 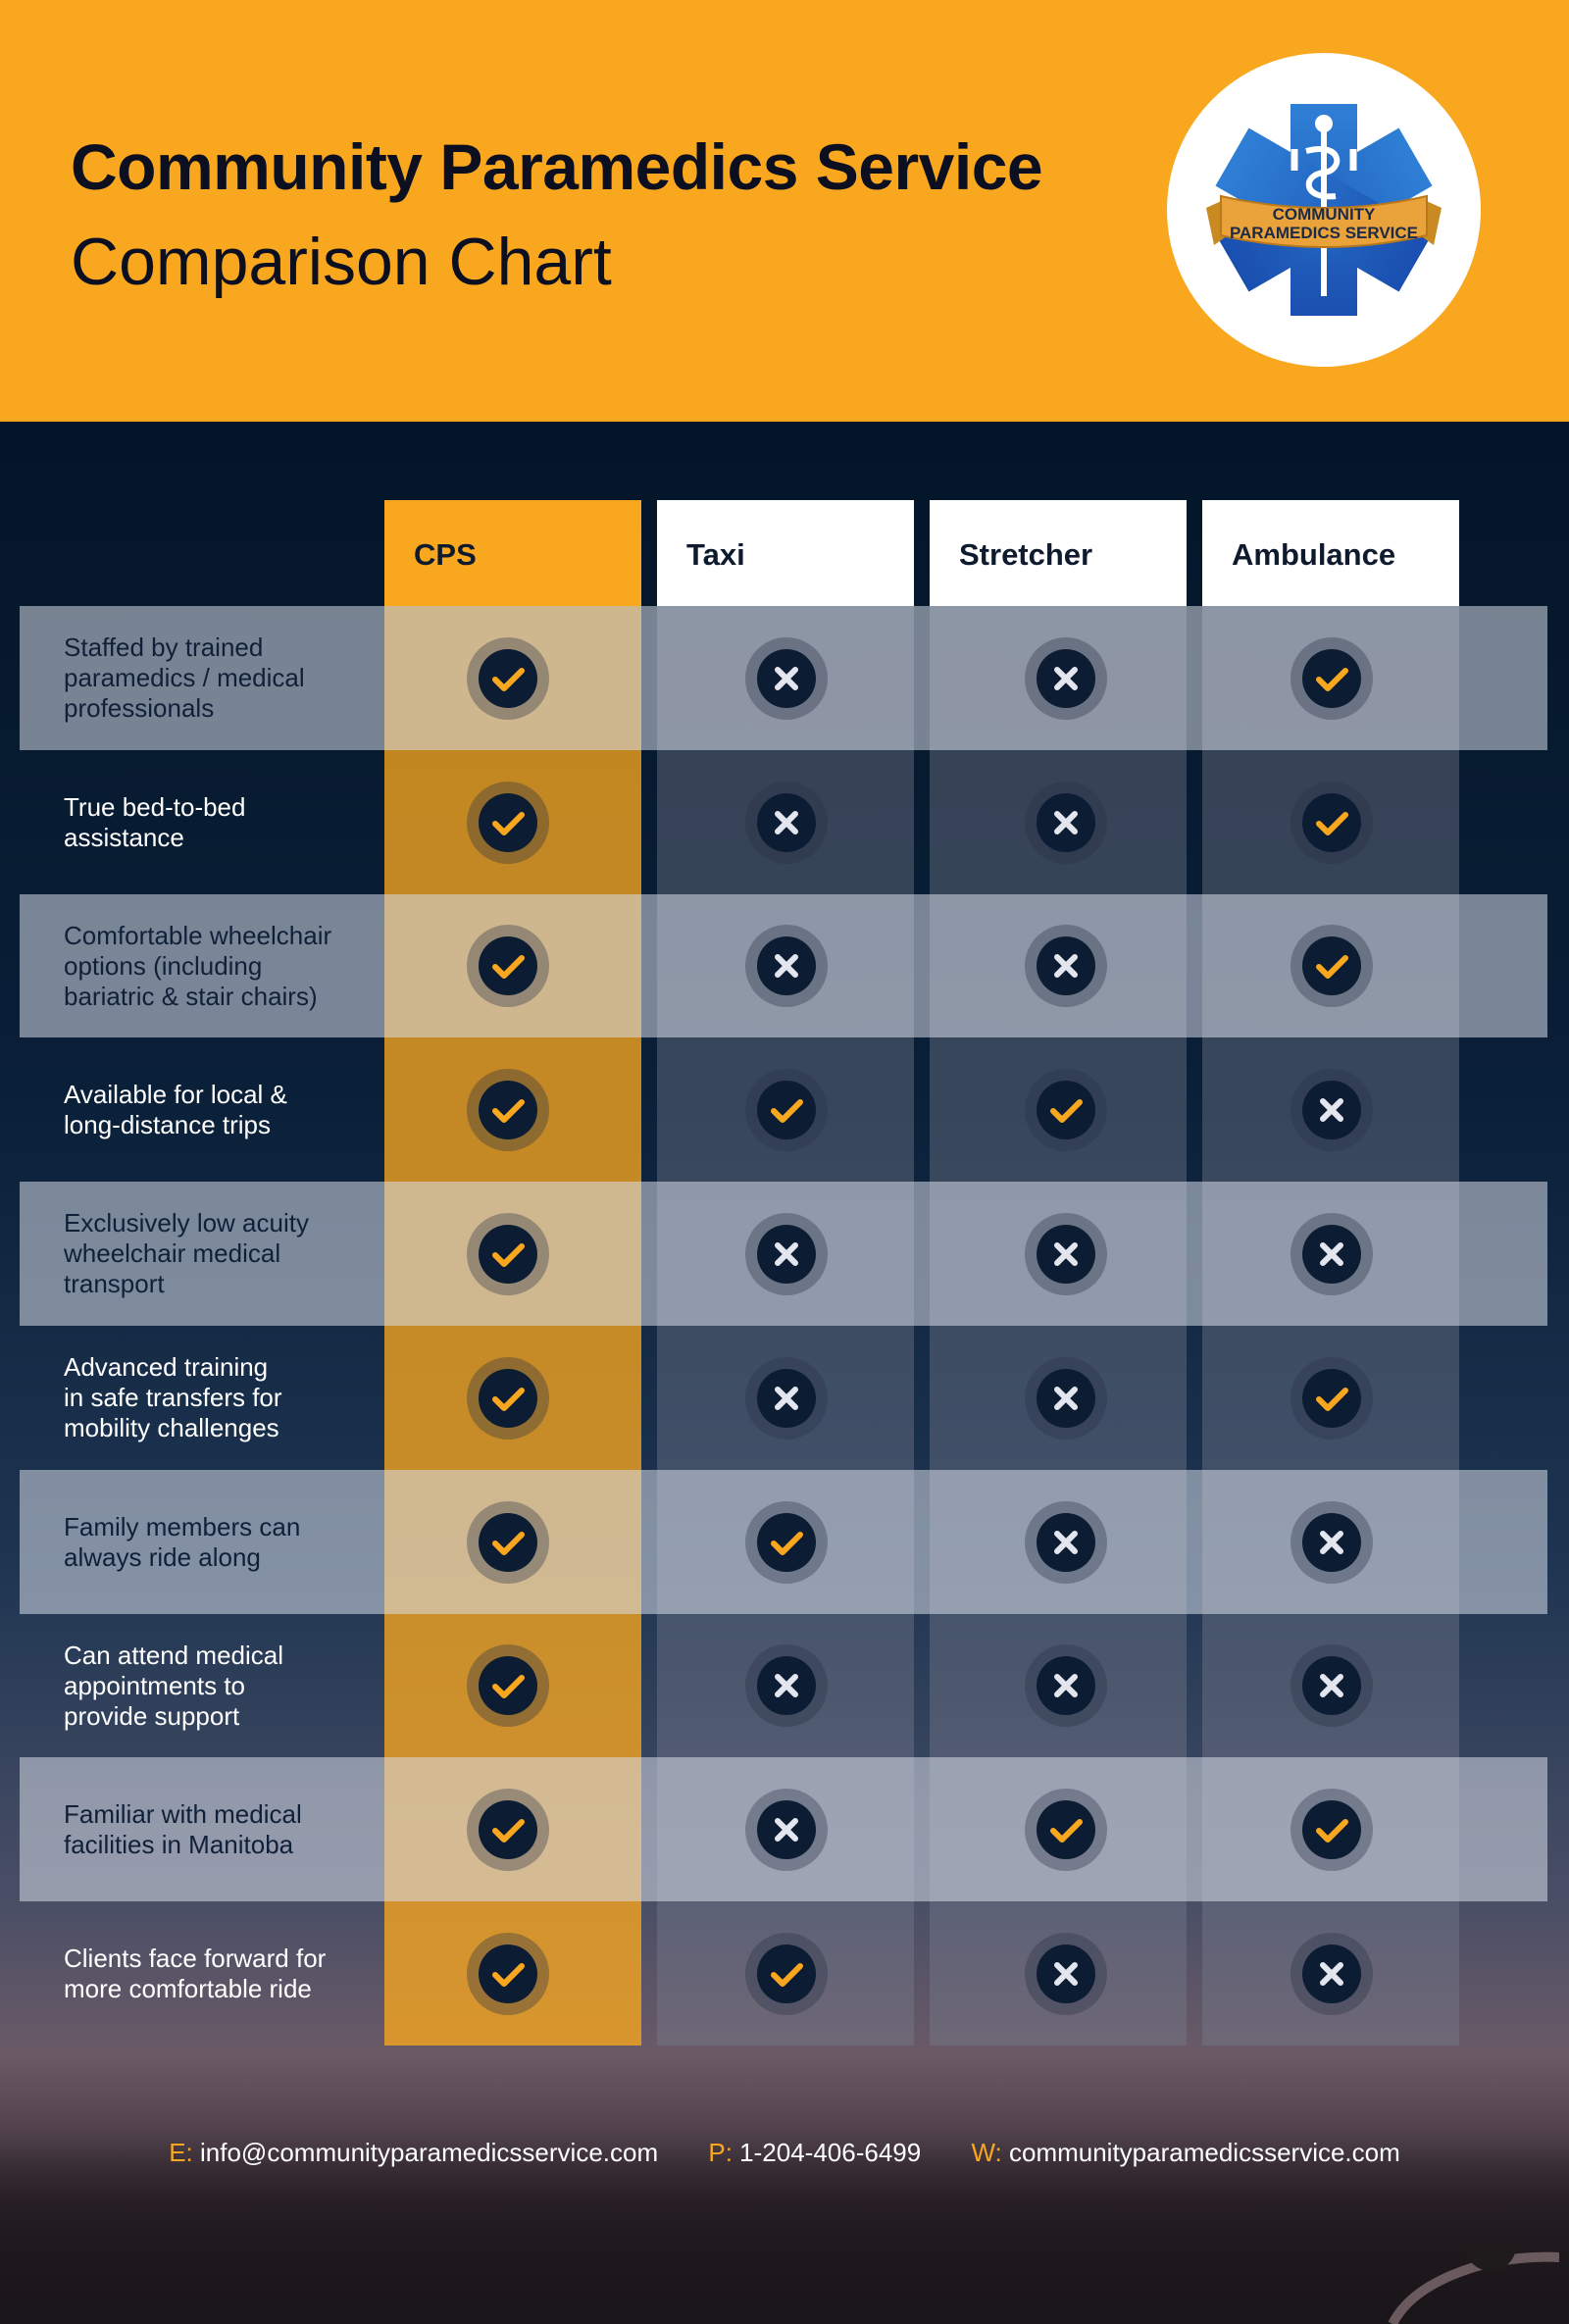 What do you see at coordinates (1473, 2285) in the screenshot?
I see `road-illustration` at bounding box center [1473, 2285].